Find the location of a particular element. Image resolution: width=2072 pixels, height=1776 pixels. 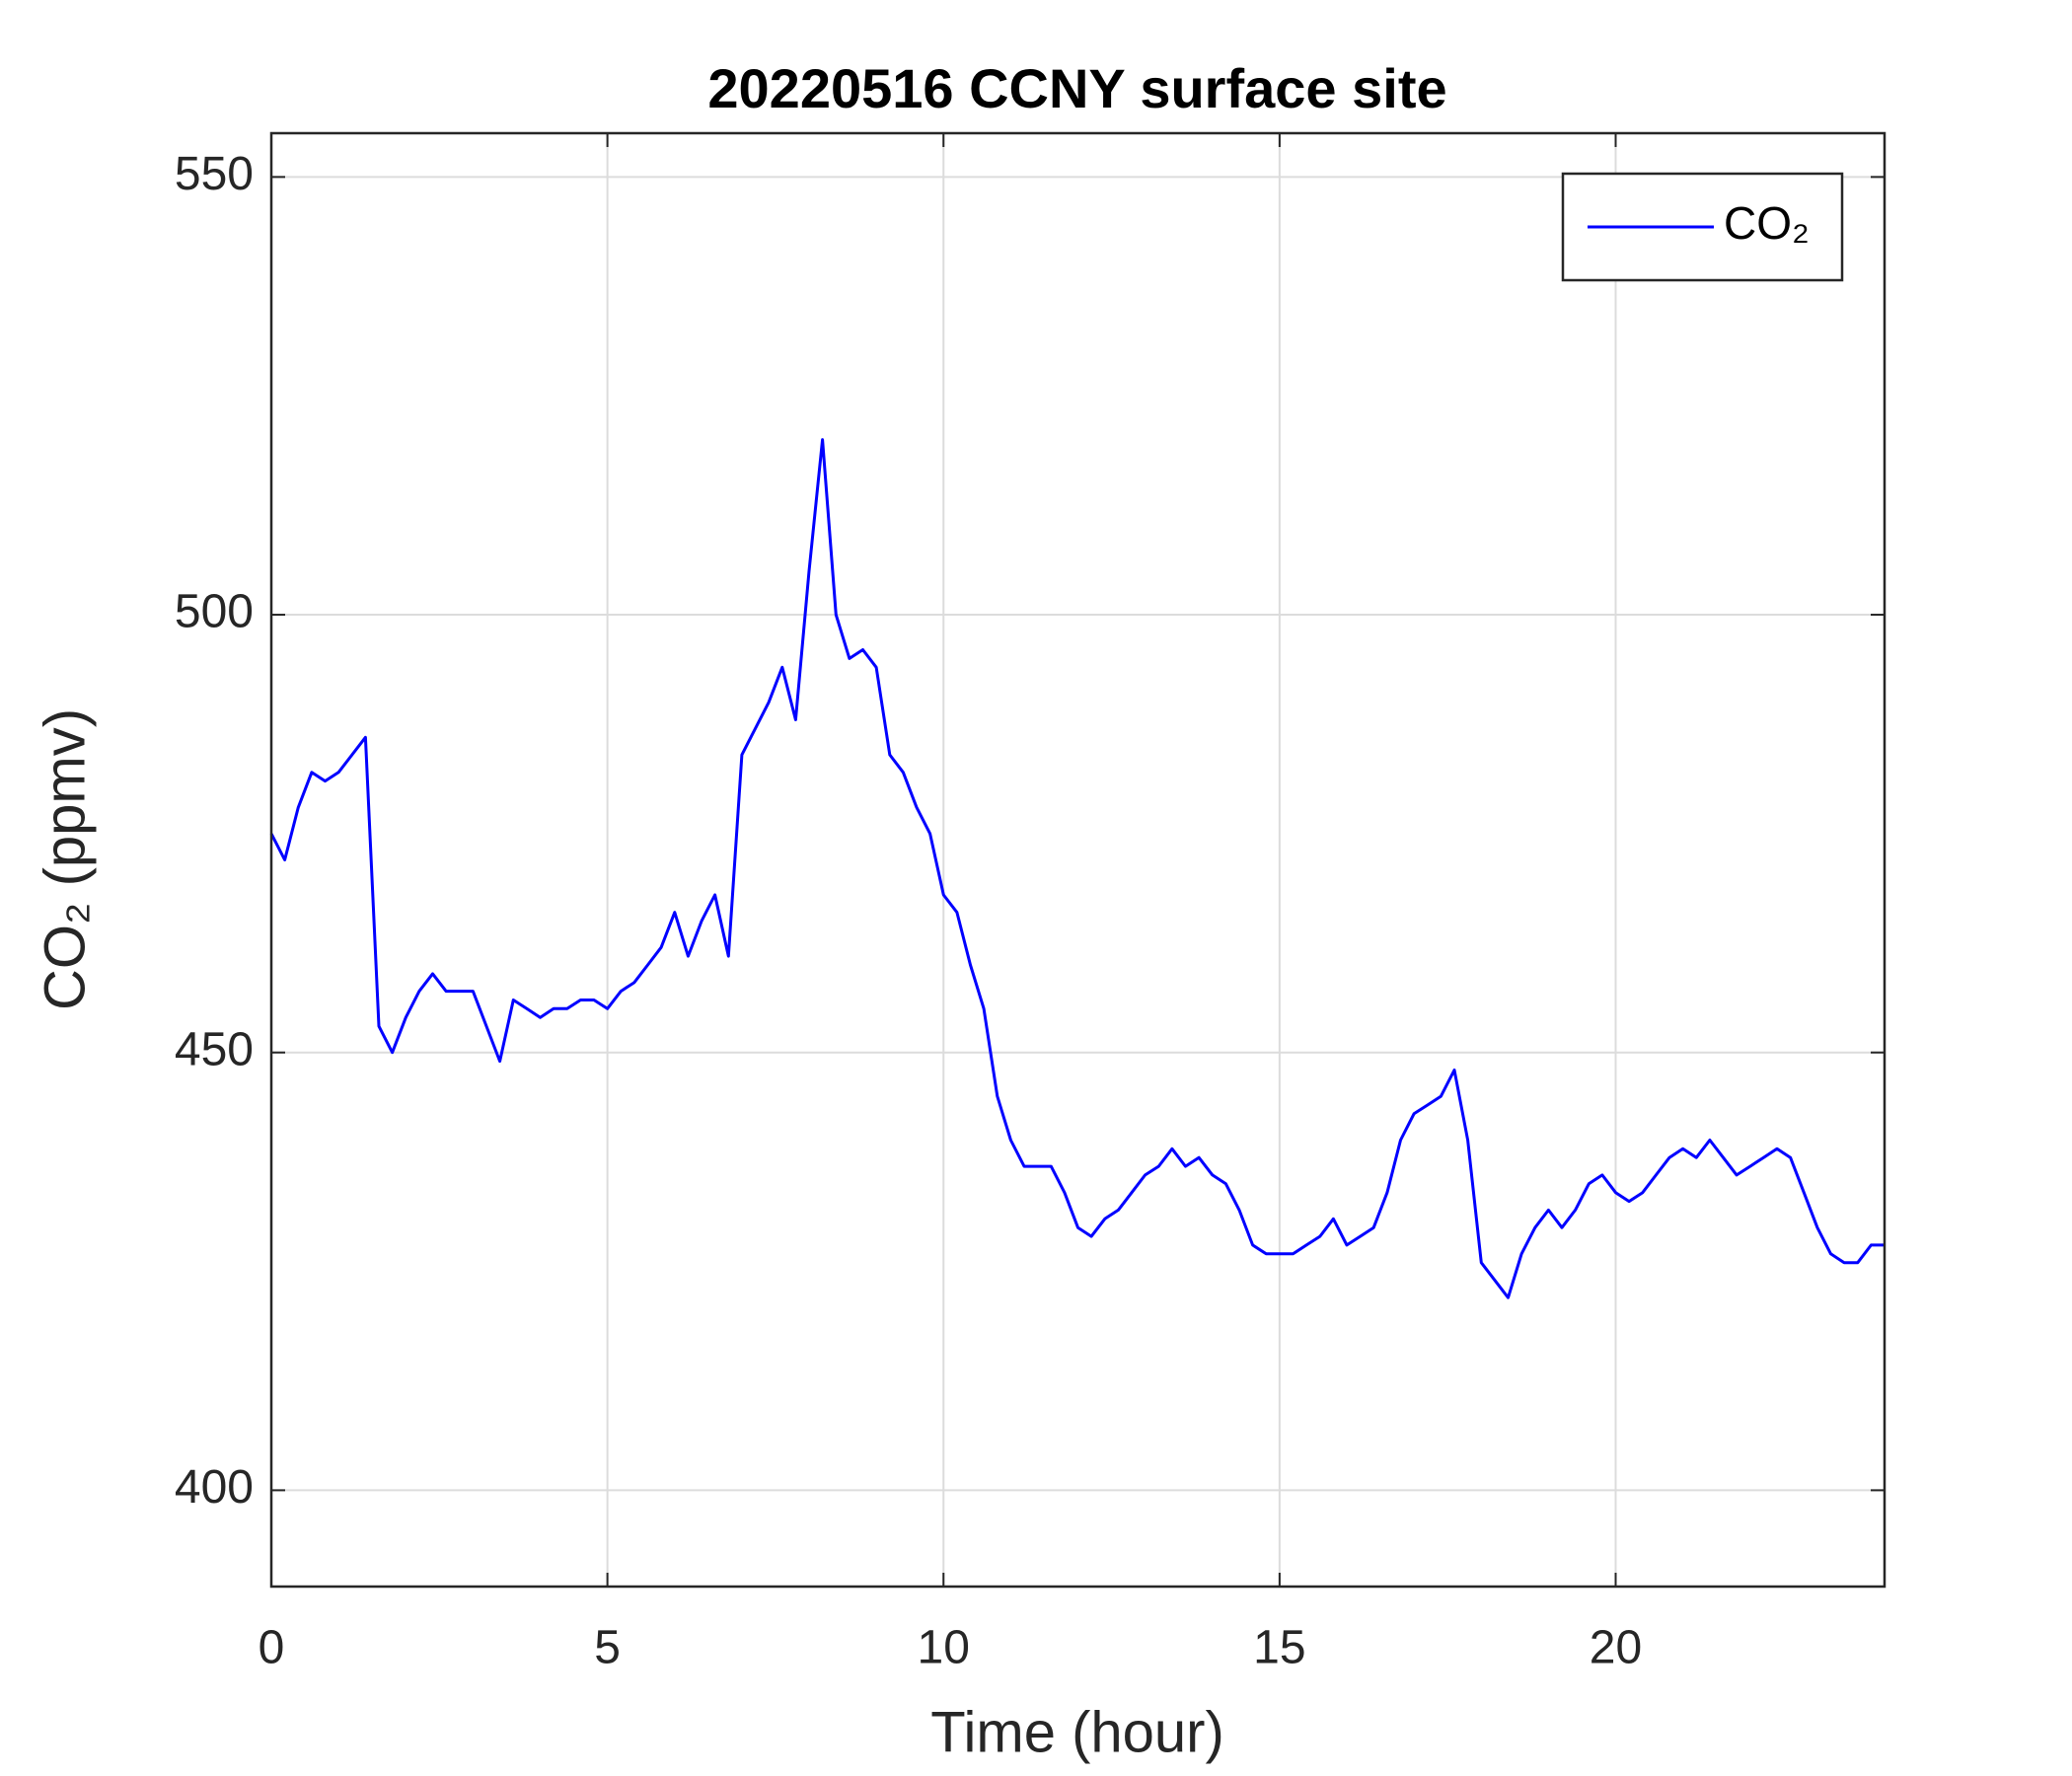

x-tick-label: 5 is located at coordinates (607, 1648).